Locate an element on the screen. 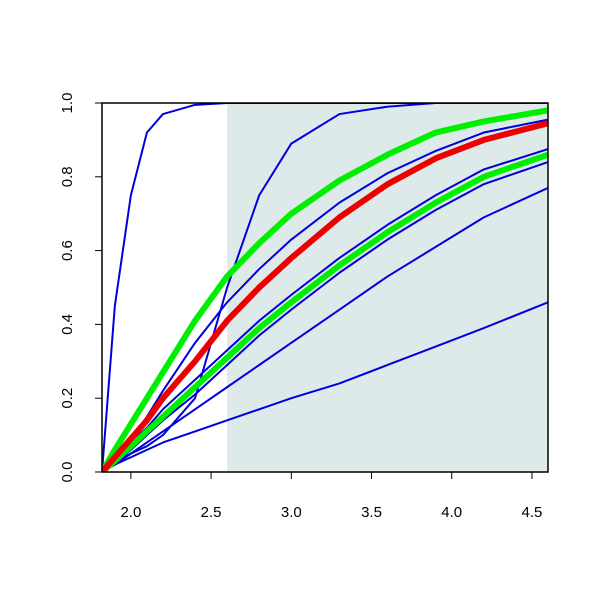 Image resolution: width=600 pixels, height=600 pixels. y-tick-label: 0.4 is located at coordinates (67, 324).